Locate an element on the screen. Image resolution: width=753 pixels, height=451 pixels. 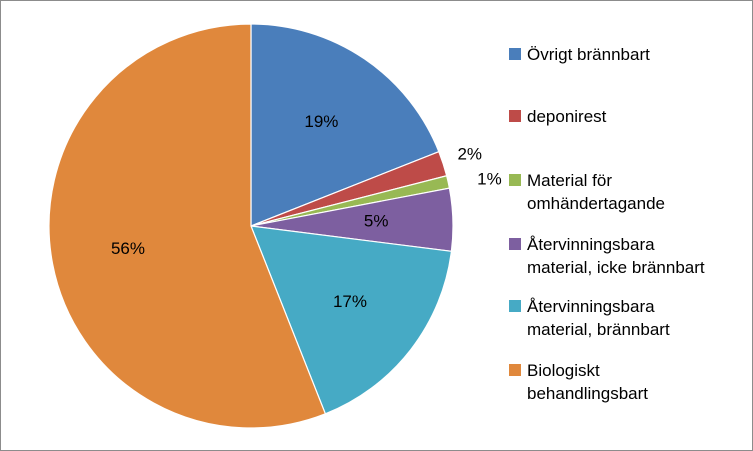
legend-label: deponirest is located at coordinates (567, 116).